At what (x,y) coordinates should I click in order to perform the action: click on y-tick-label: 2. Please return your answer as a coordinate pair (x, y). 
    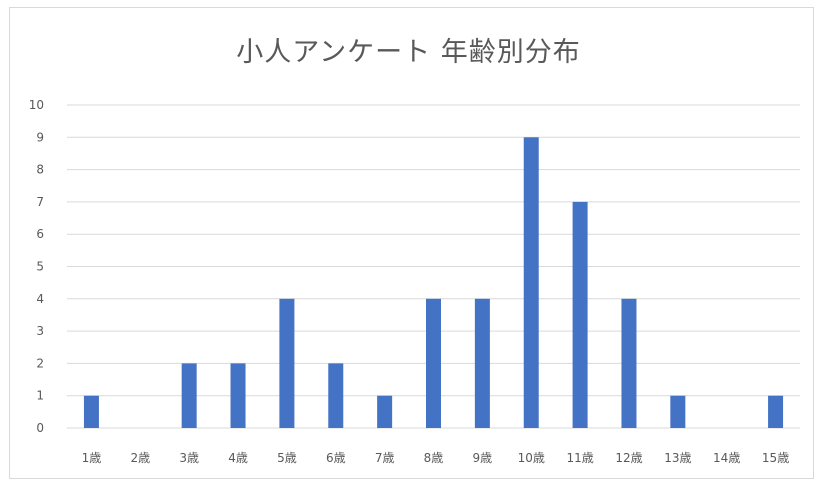
    Looking at the image, I should click on (40, 363).